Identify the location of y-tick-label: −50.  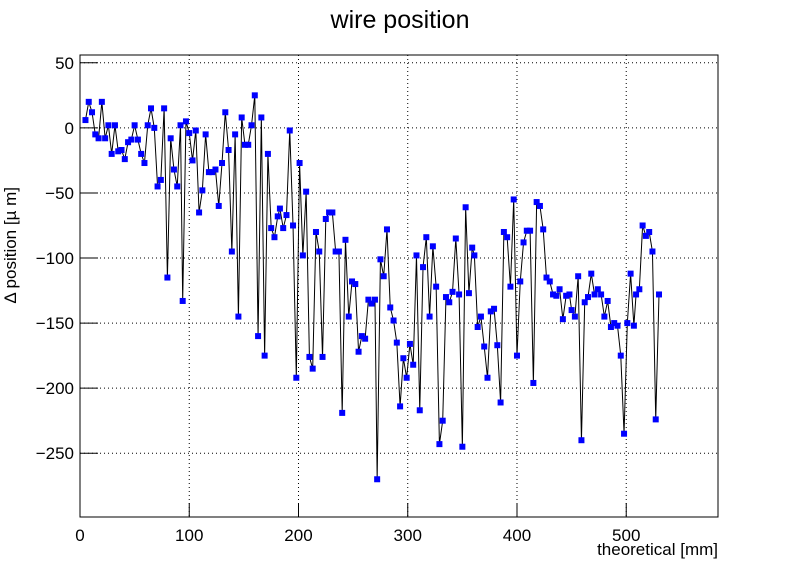
(59, 193).